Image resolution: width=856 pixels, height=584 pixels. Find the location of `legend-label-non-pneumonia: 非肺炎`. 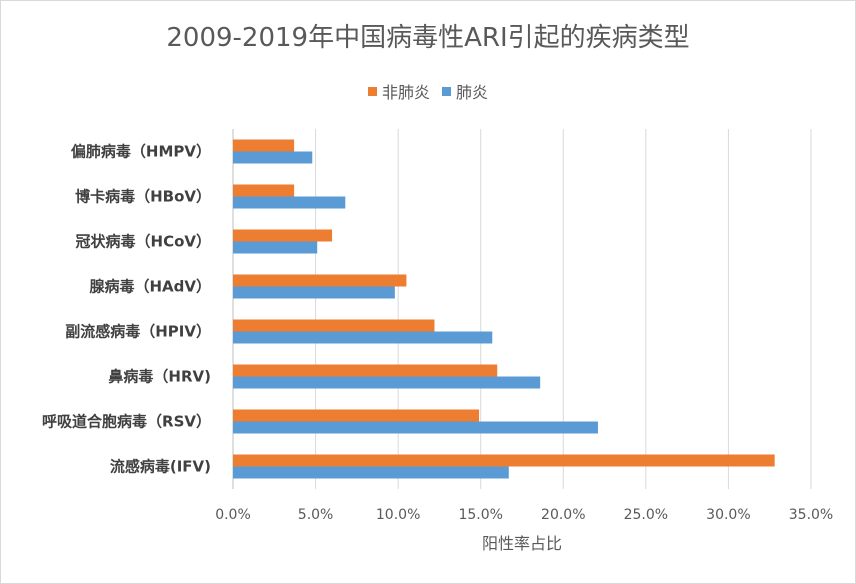

legend-label-non-pneumonia: 非肺炎 is located at coordinates (405, 92).